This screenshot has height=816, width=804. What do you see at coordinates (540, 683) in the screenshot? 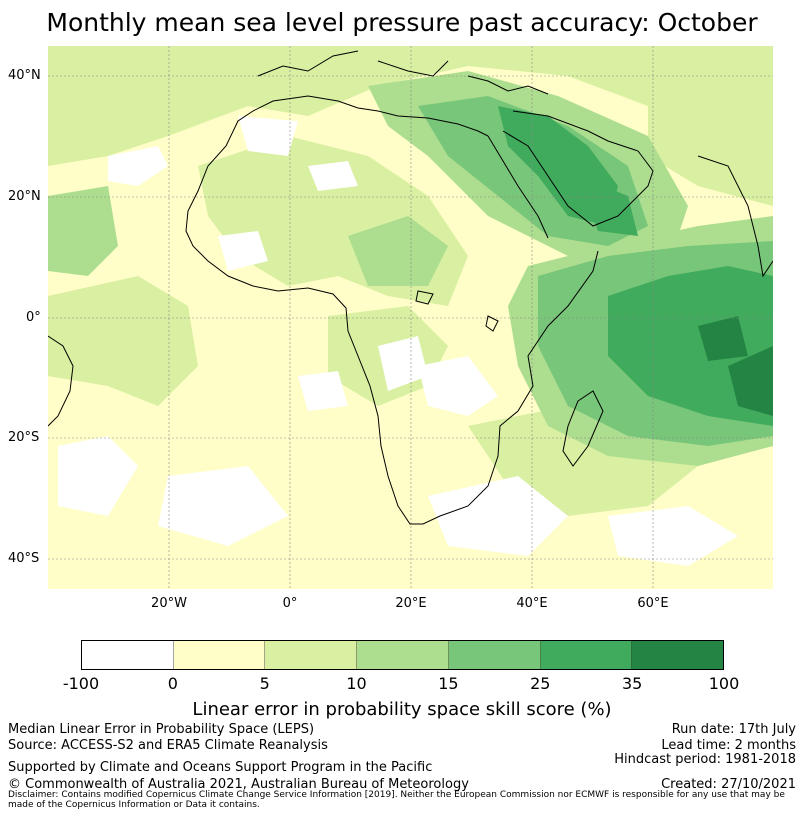
I see `colorbar-tick-label: 25` at bounding box center [540, 683].